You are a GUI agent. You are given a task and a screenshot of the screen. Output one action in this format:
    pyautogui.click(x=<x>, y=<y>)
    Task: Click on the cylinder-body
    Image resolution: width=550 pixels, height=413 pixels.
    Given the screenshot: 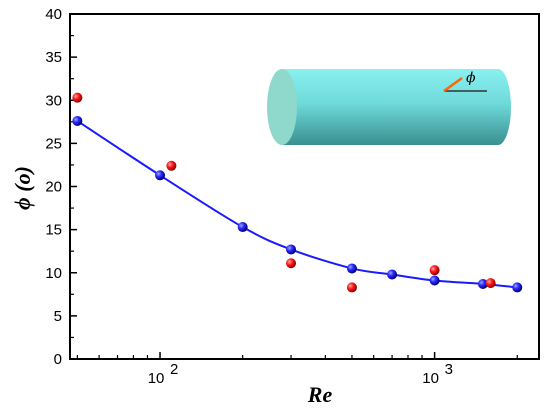 What is the action you would take?
    pyautogui.click(x=396, y=107)
    